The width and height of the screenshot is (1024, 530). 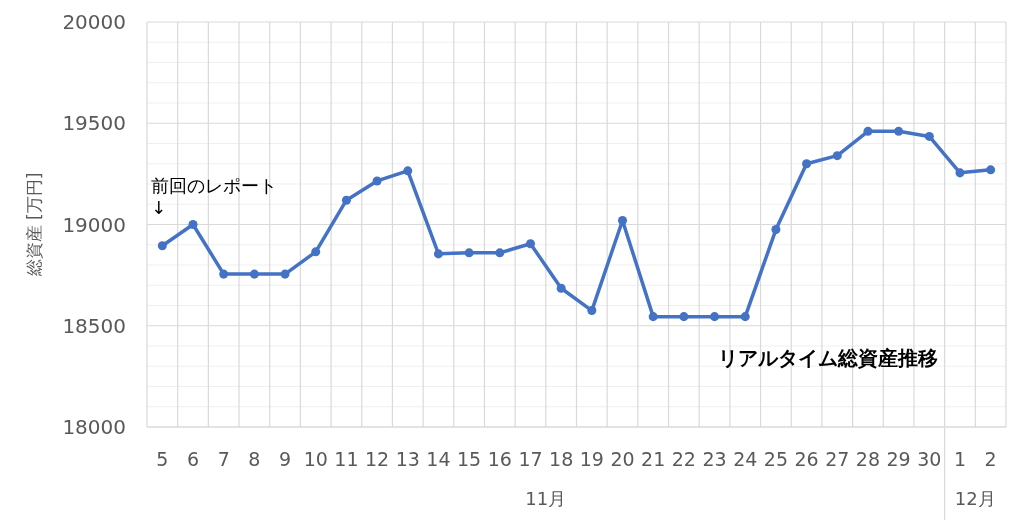 I want to click on x-tick-label: 26, so click(x=806, y=459).